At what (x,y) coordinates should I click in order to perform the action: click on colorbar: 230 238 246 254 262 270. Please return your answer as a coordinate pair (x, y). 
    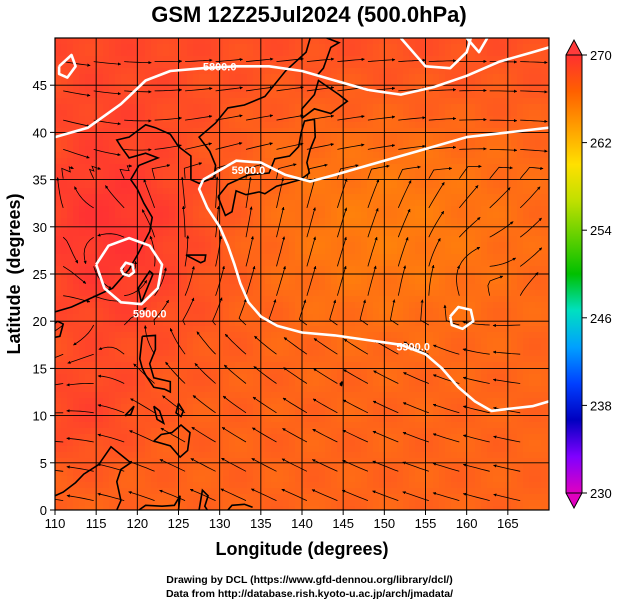
    Looking at the image, I should click on (588, 274).